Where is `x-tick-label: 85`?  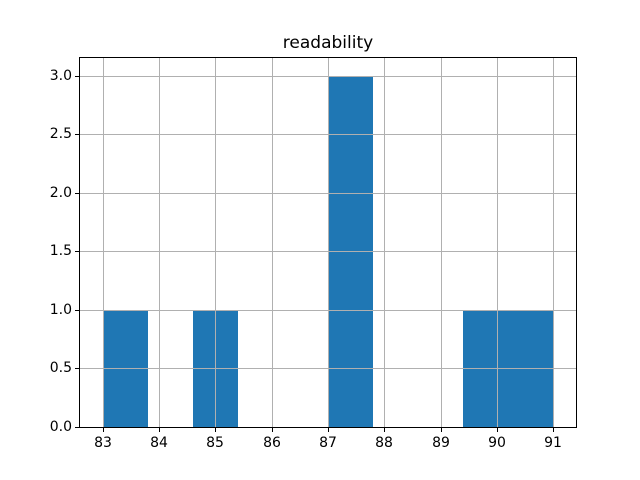 x-tick-label: 85 is located at coordinates (215, 443).